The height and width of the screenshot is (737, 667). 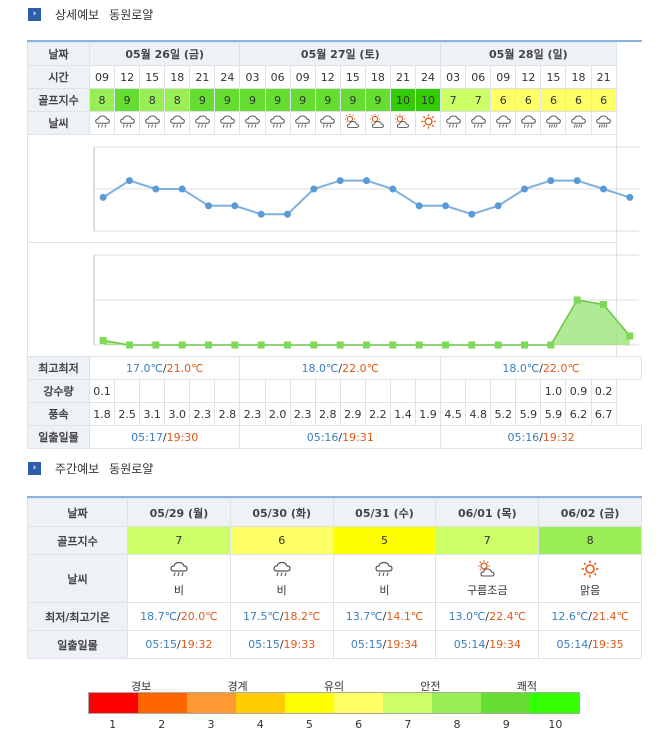 I want to click on rain-label: 강수량, so click(x=58, y=391).